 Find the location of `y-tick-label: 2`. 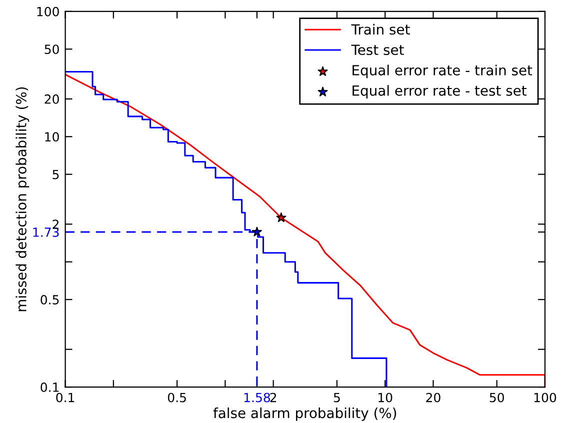

y-tick-label: 2 is located at coordinates (55, 224).